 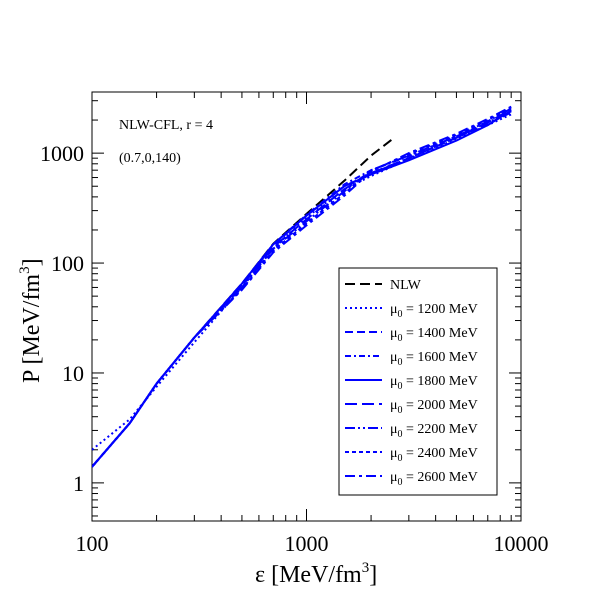 What do you see at coordinates (434, 407) in the screenshot?
I see `legend-label-5: μ0 = 2000 MeV` at bounding box center [434, 407].